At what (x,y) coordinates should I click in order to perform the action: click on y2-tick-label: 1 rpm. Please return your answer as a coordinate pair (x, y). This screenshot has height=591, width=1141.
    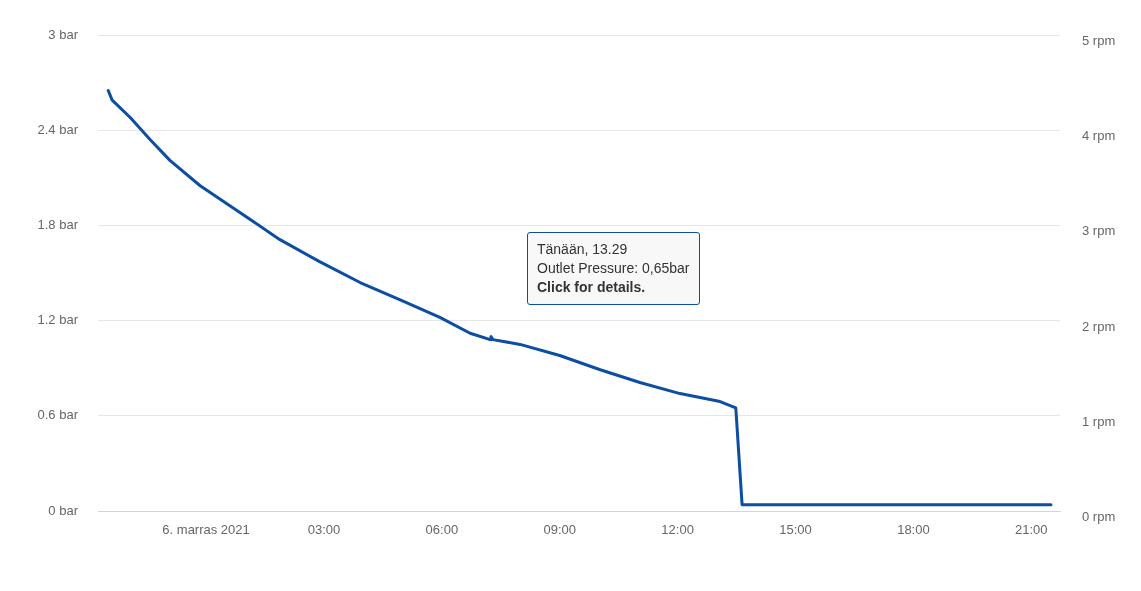
    Looking at the image, I should click on (1099, 421).